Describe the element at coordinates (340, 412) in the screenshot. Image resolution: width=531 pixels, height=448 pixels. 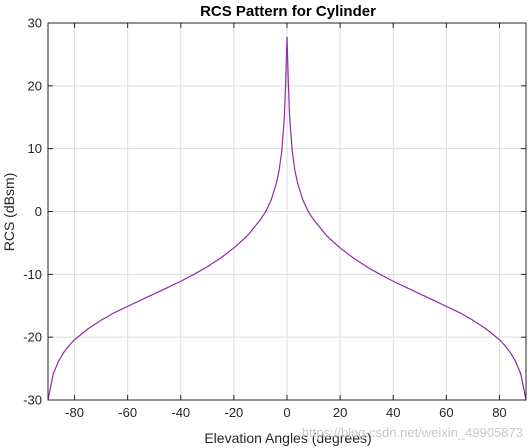
I see `x-tick-label: 20` at that location.